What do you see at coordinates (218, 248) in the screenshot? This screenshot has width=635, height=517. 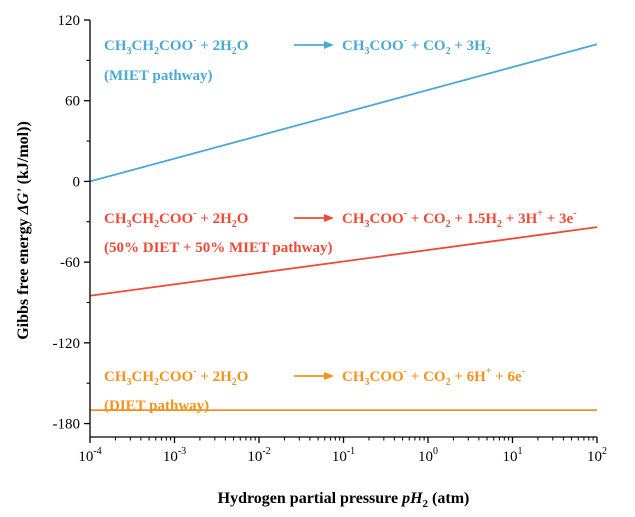 I see `pathway-label: (50% DIET + 50% MIET pathway)` at bounding box center [218, 248].